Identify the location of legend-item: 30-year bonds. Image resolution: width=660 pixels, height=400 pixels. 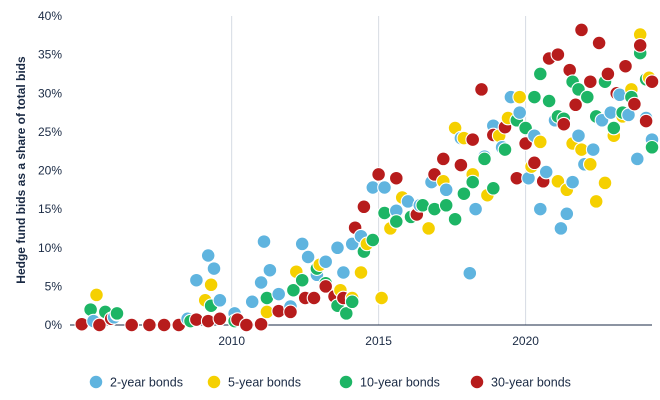
(520, 382).